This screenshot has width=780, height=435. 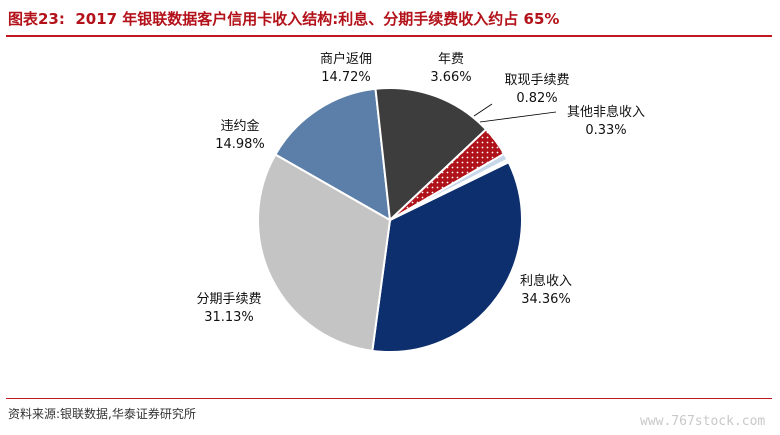 What do you see at coordinates (518, 117) in the screenshot?
I see `leader-line-other` at bounding box center [518, 117].